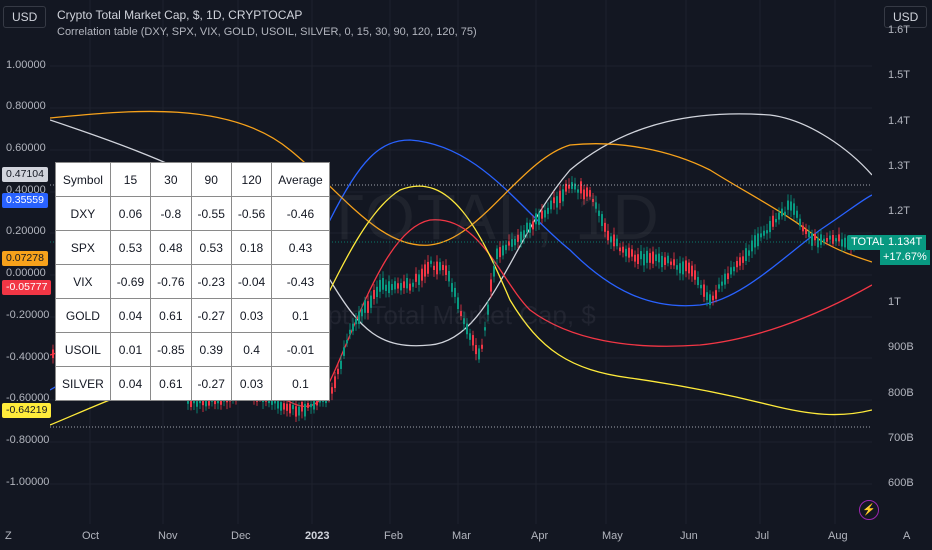  I want to click on table-cell: DXY, so click(83, 213).